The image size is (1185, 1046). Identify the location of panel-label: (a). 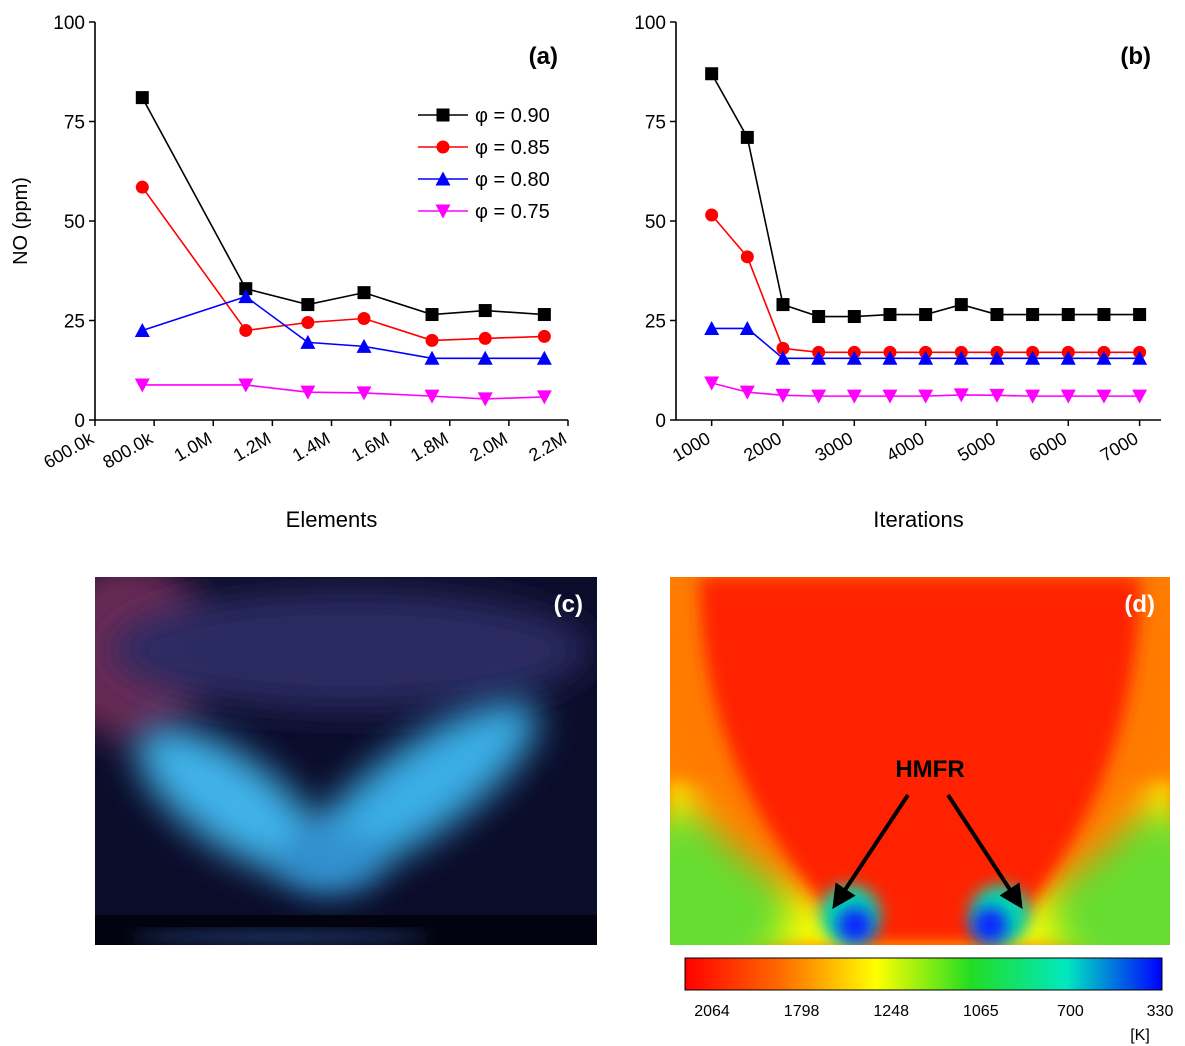
(543, 56).